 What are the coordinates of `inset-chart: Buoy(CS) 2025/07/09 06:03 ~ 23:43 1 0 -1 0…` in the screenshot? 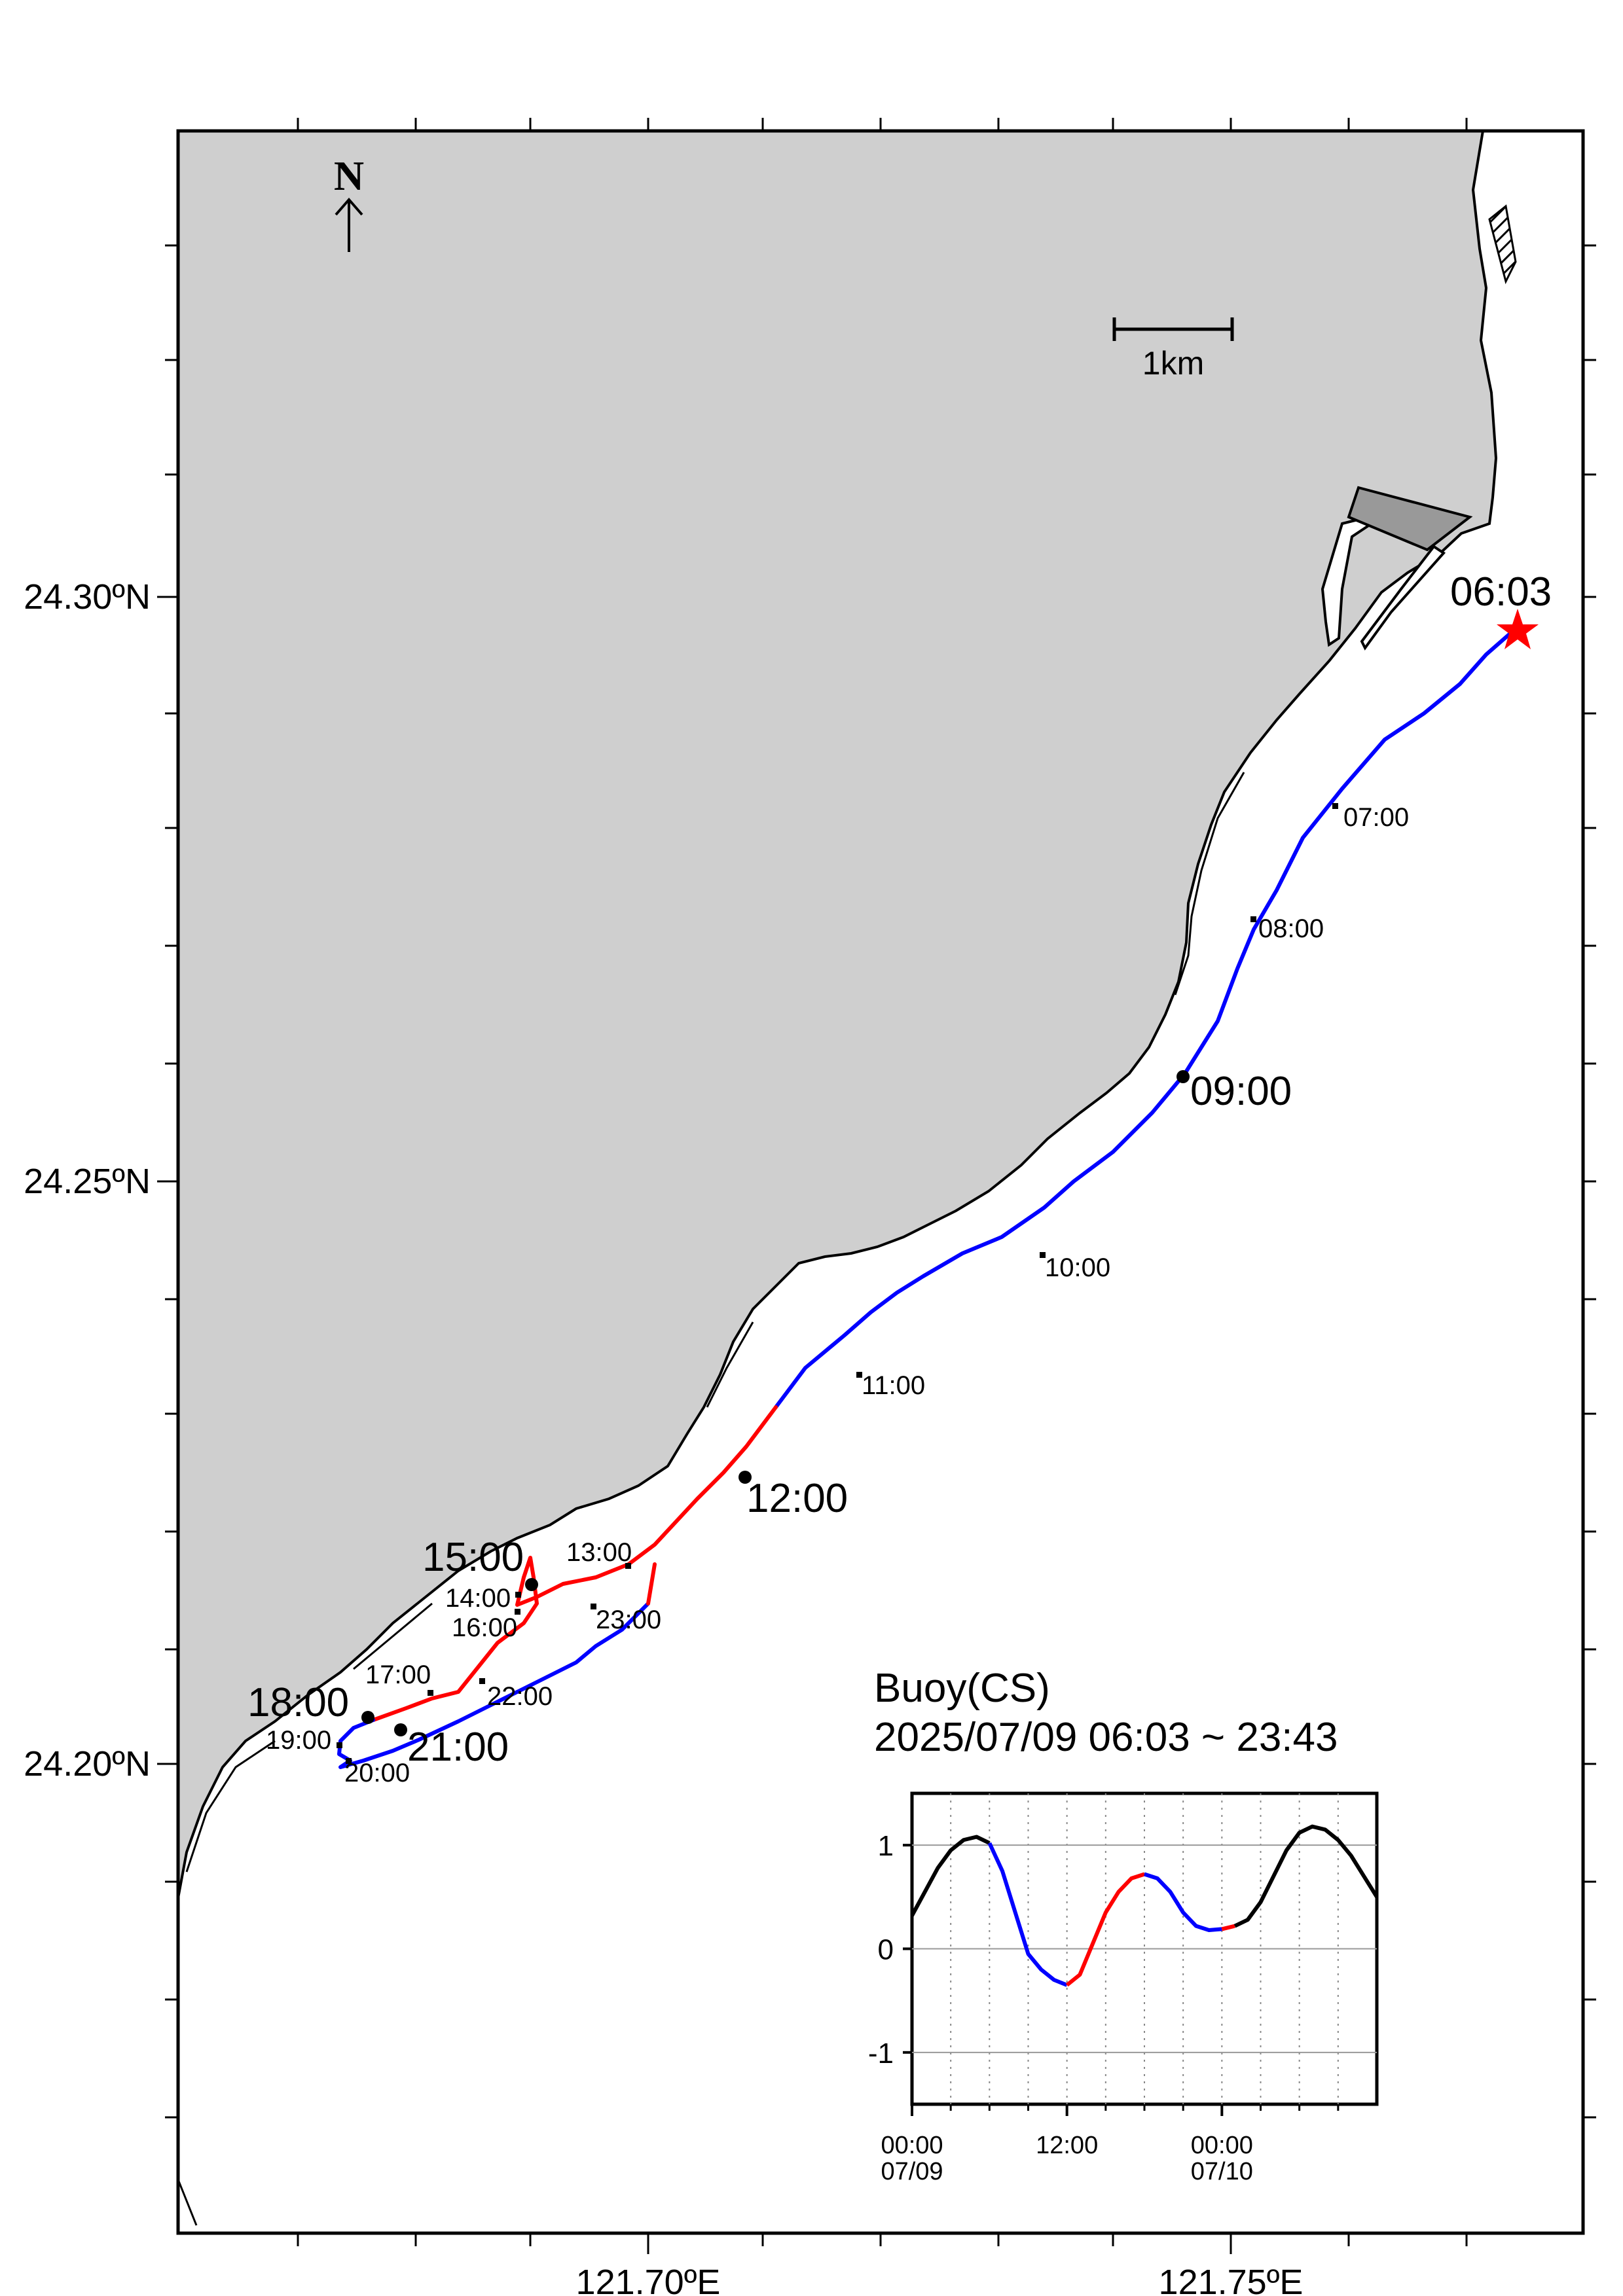 It's located at (1123, 1925).